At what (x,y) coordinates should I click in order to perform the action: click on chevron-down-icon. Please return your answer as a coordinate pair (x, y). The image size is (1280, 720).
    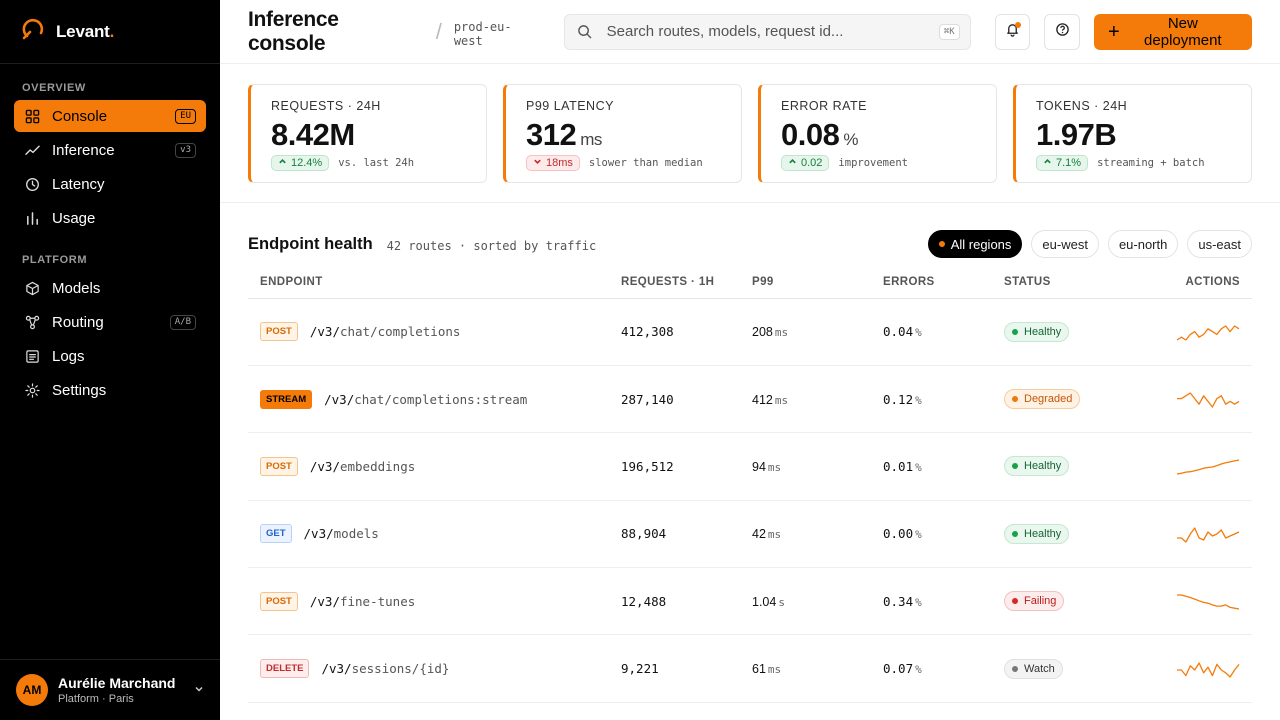
    Looking at the image, I should click on (199, 690).